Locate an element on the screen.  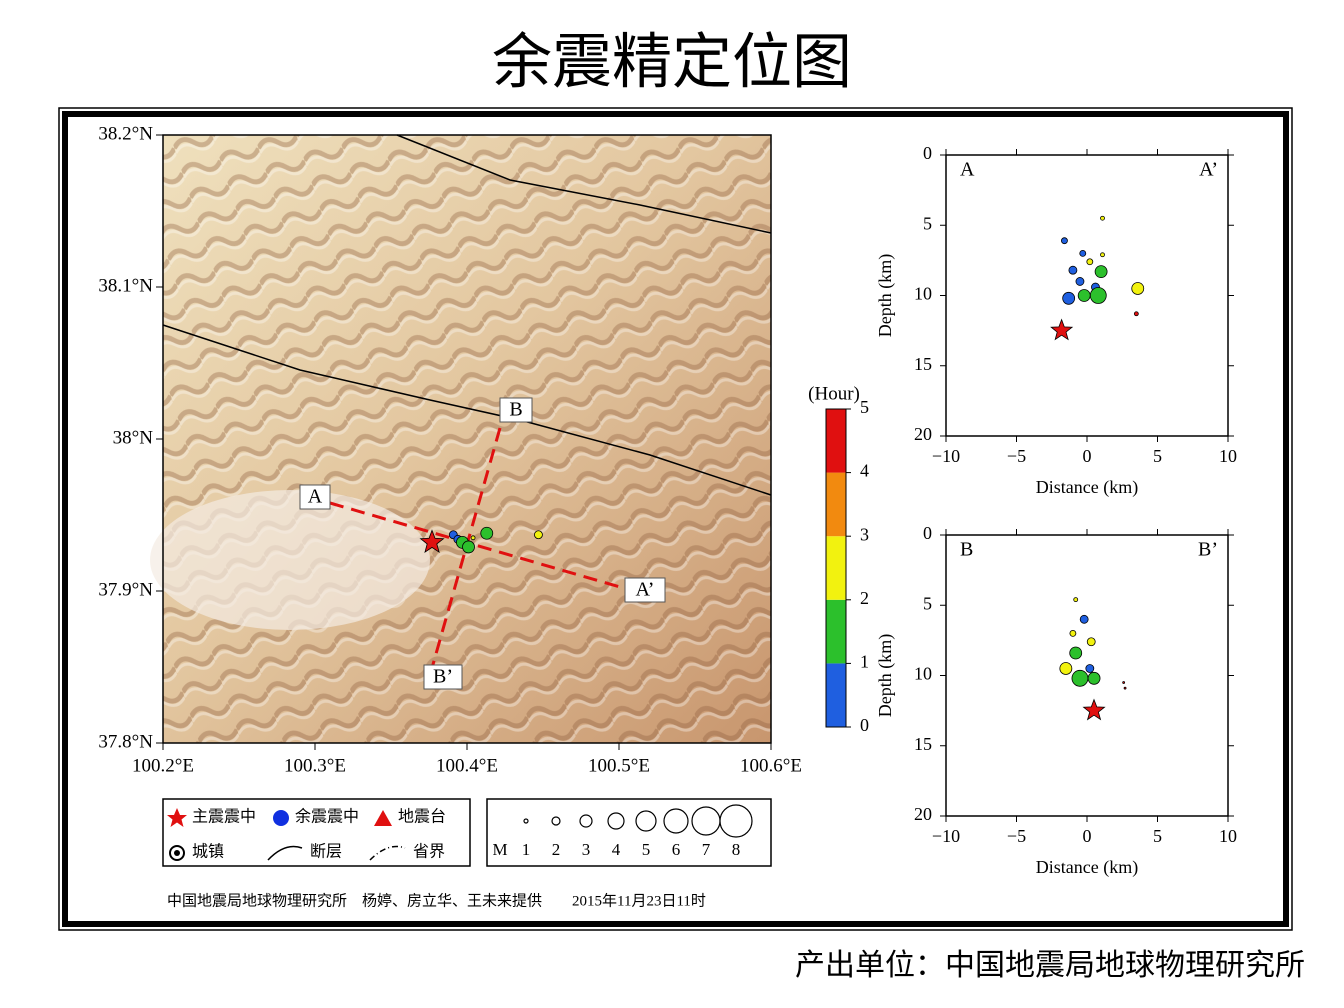
y-tick-label: 10 is located at coordinates (923, 674).